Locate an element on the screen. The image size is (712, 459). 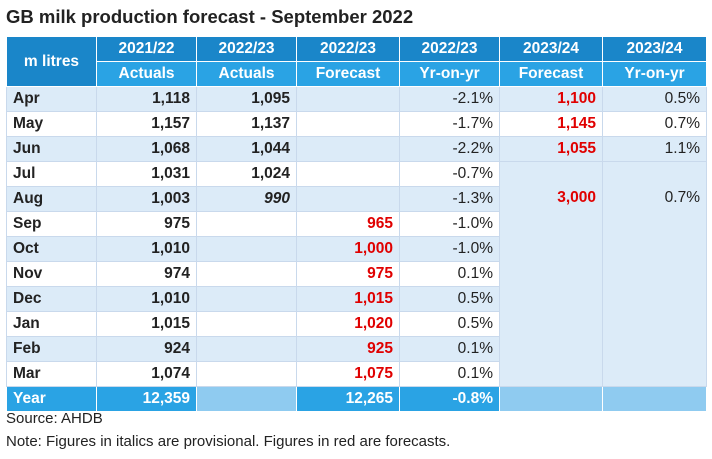
month-cell: Jan is located at coordinates (51, 324).